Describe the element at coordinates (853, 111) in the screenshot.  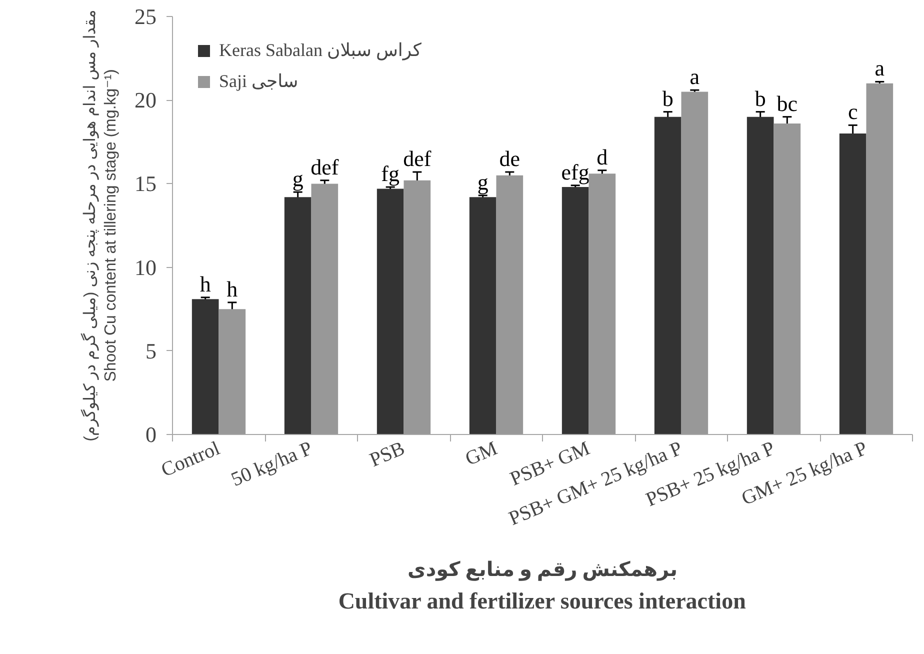
I see `data-label: c` at that location.